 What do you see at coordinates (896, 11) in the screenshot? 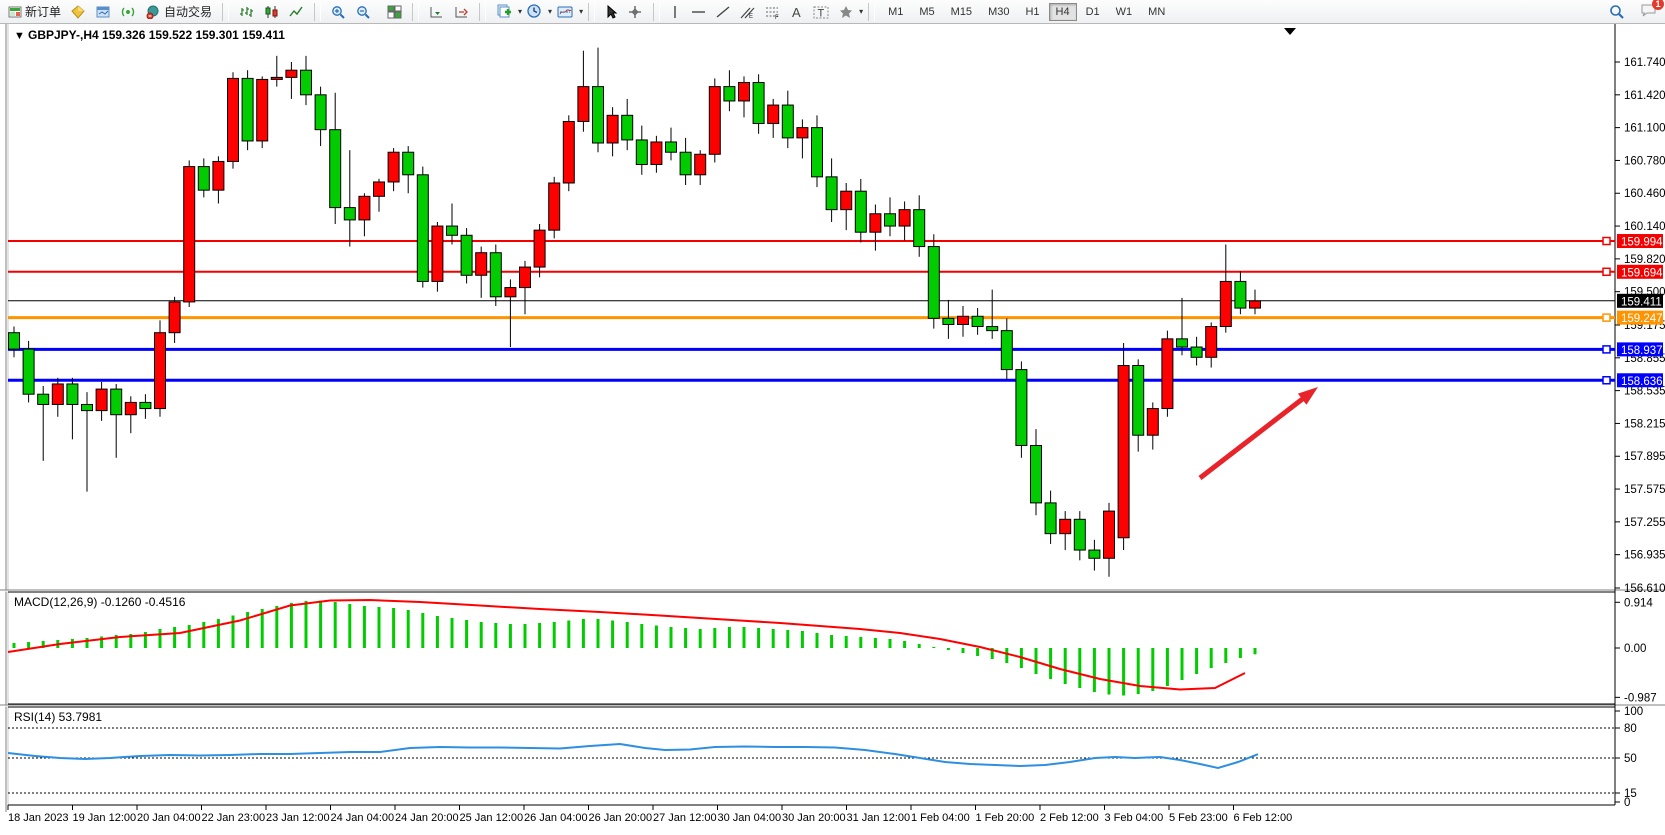
I see `timeframe-button-m1: M1` at bounding box center [896, 11].